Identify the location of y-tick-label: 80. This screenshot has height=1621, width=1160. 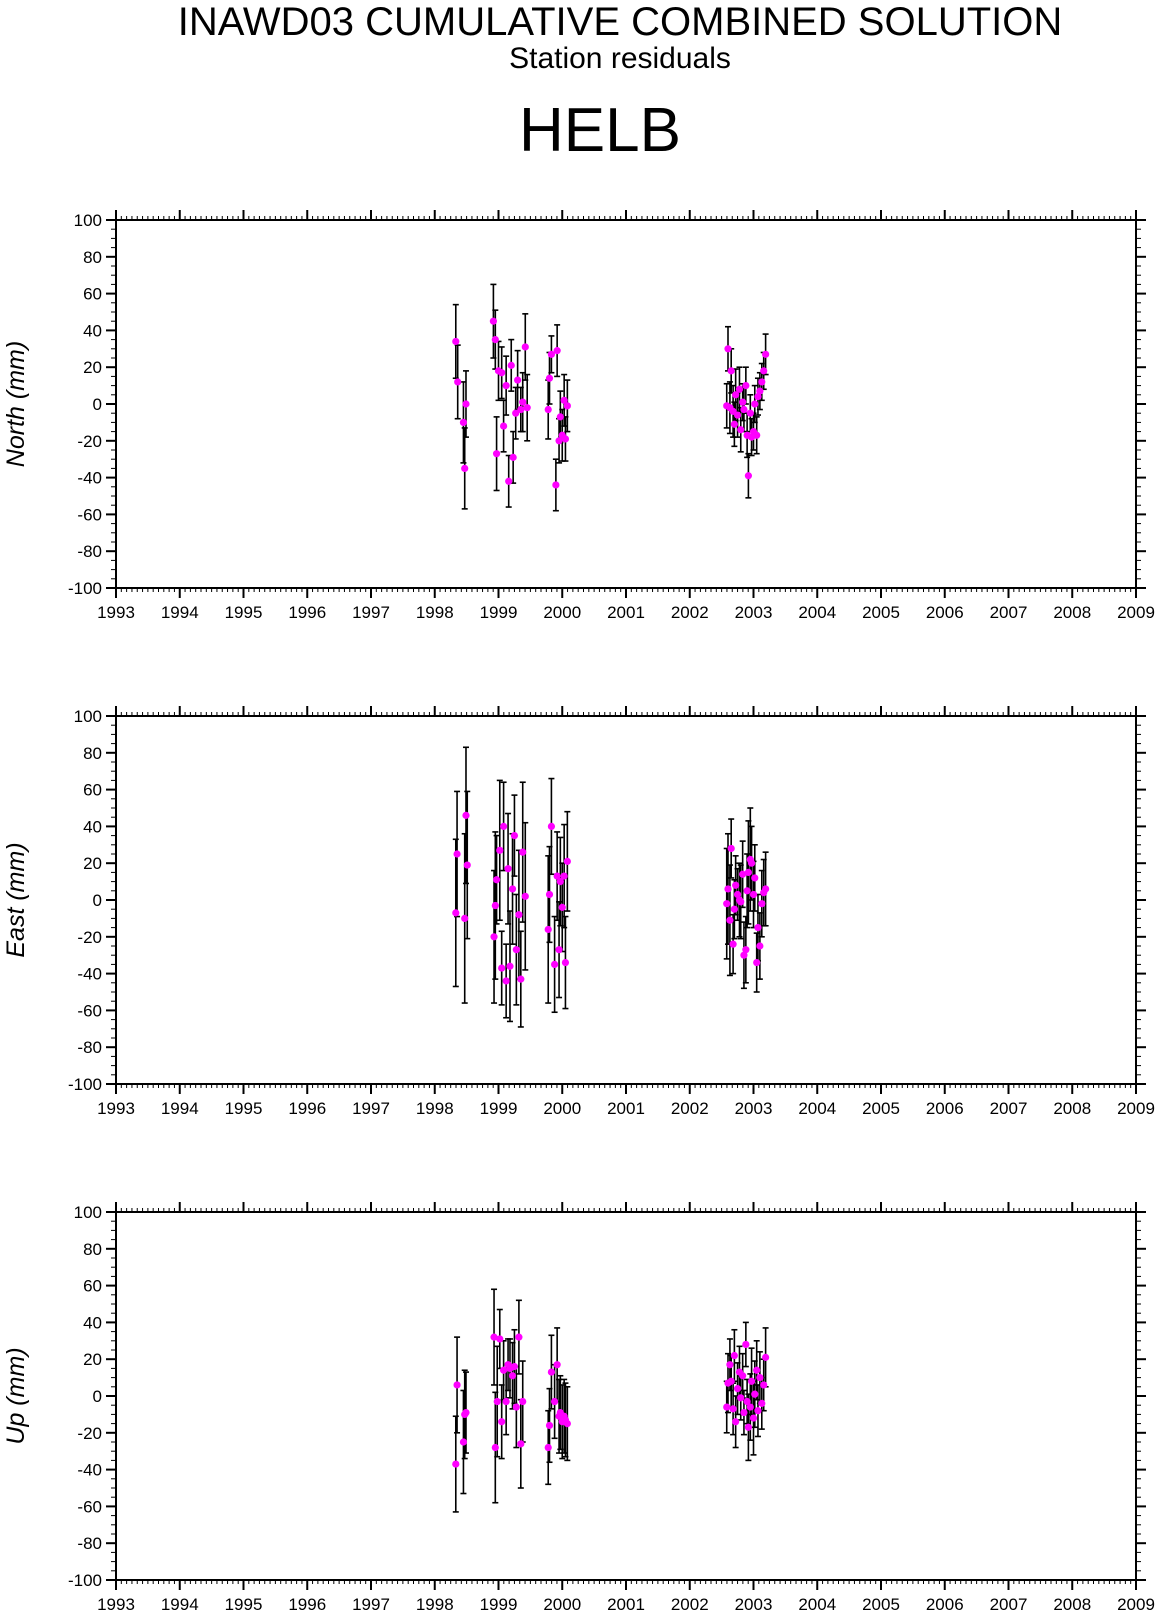
(92, 1249).